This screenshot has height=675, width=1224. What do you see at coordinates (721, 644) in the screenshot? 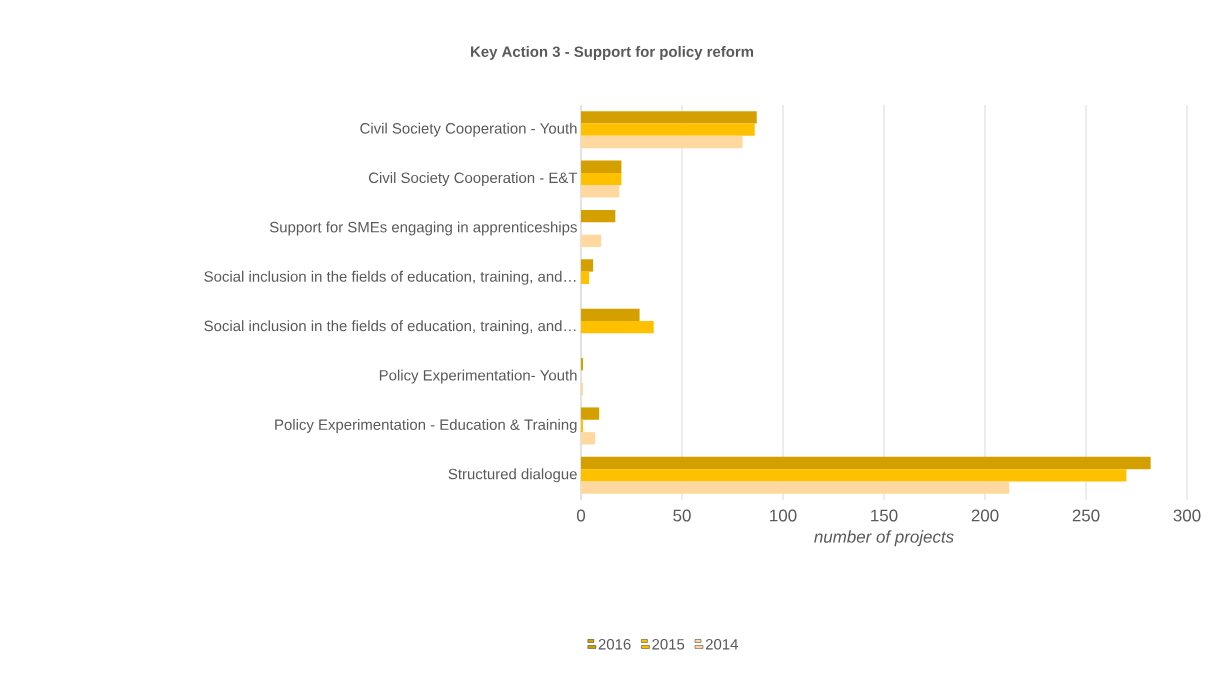
I see `legend-label: 2014` at bounding box center [721, 644].